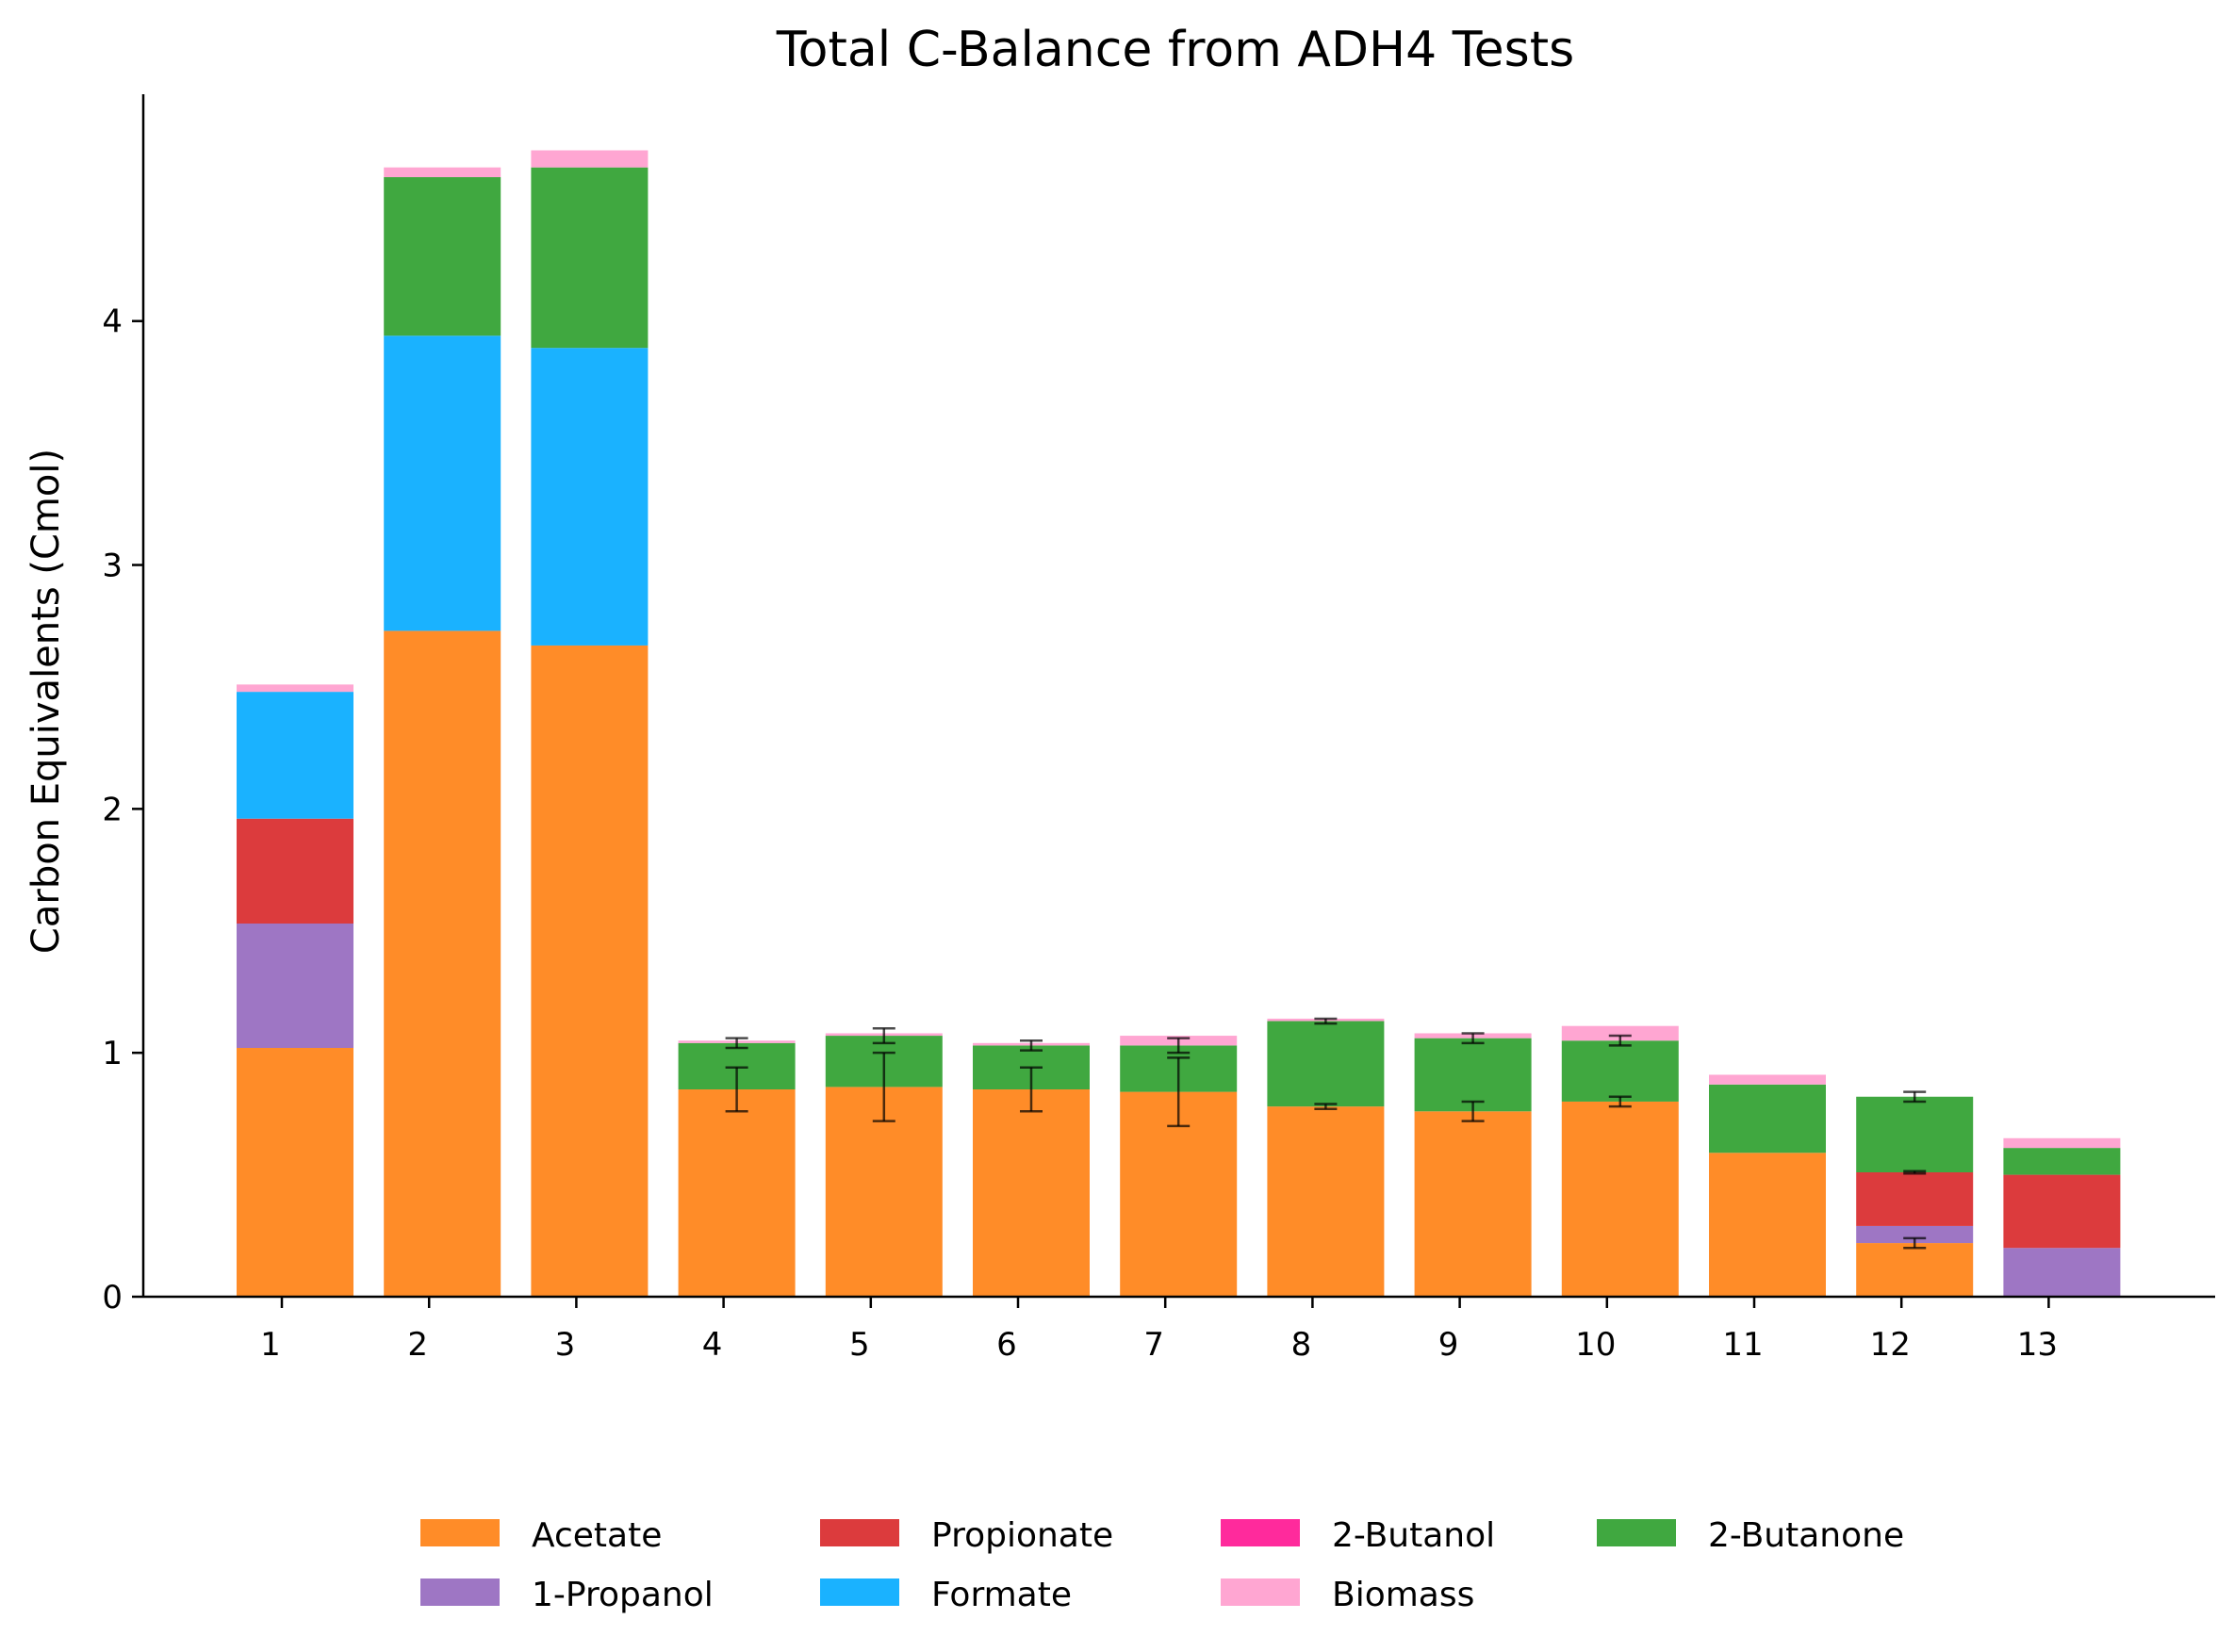  What do you see at coordinates (1806, 1535) in the screenshot?
I see `legend-label-2-butanone: 2-Butanone` at bounding box center [1806, 1535].